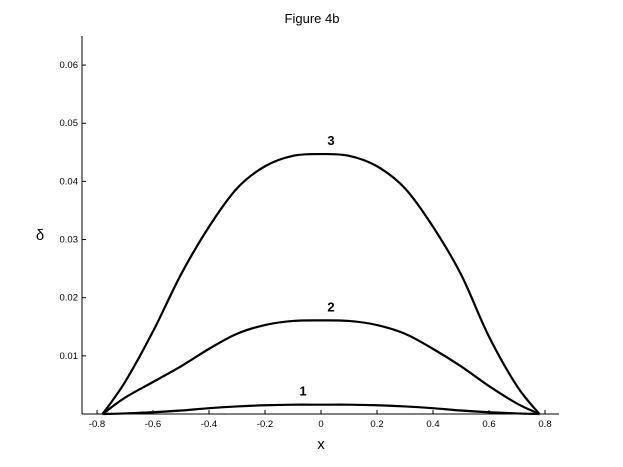 The width and height of the screenshot is (623, 467). I want to click on x-tick-label: -0.2, so click(265, 424).